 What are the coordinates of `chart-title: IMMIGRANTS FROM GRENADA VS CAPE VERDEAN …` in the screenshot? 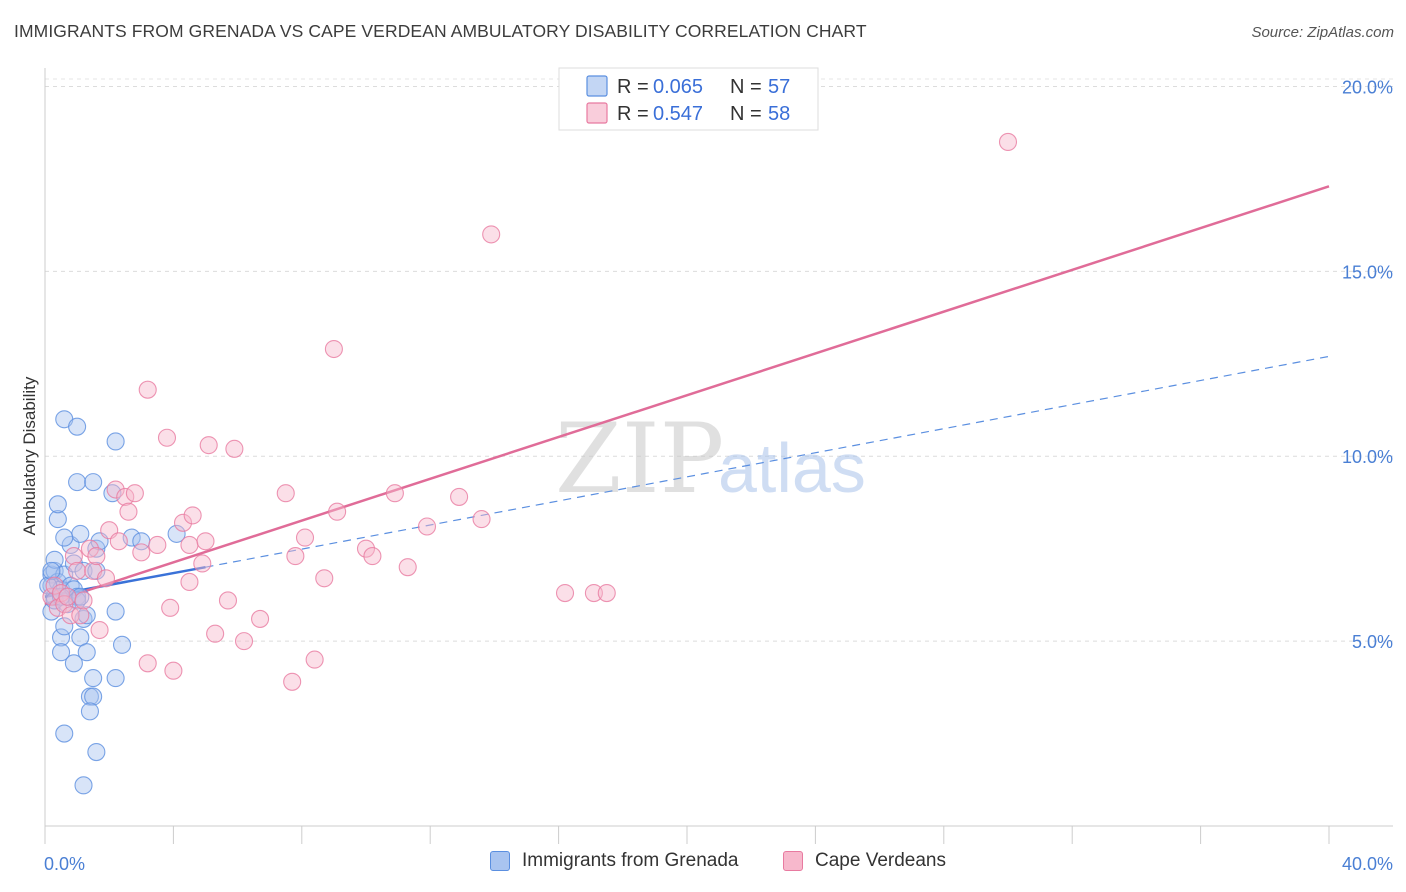 It's located at (440, 31).